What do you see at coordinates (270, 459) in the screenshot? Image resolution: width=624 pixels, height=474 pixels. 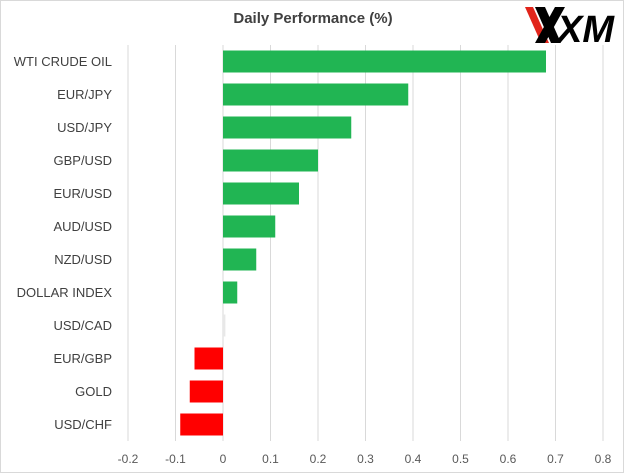 I see `x-tick-label-3: 0.1` at bounding box center [270, 459].